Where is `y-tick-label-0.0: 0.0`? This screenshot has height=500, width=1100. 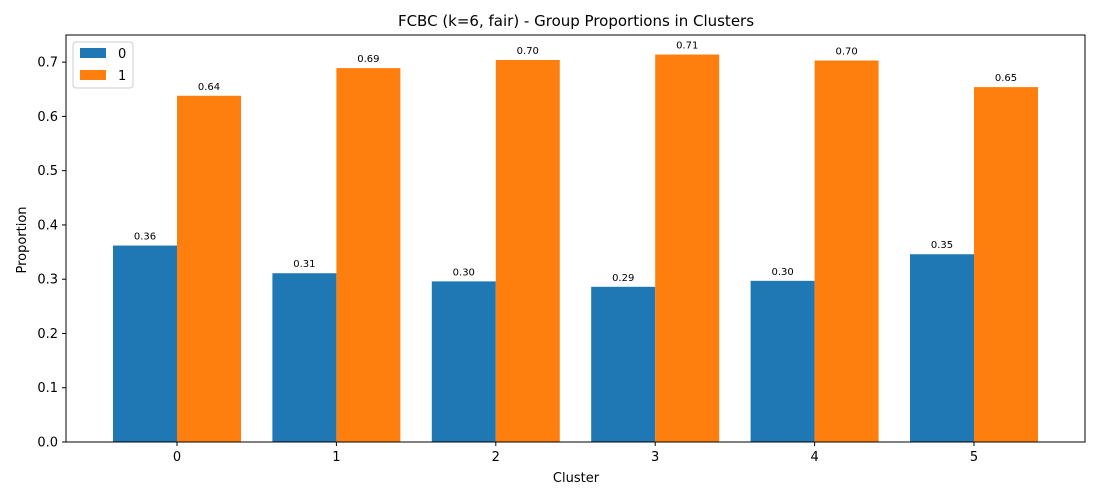
y-tick-label-0.0: 0.0 is located at coordinates (47, 443).